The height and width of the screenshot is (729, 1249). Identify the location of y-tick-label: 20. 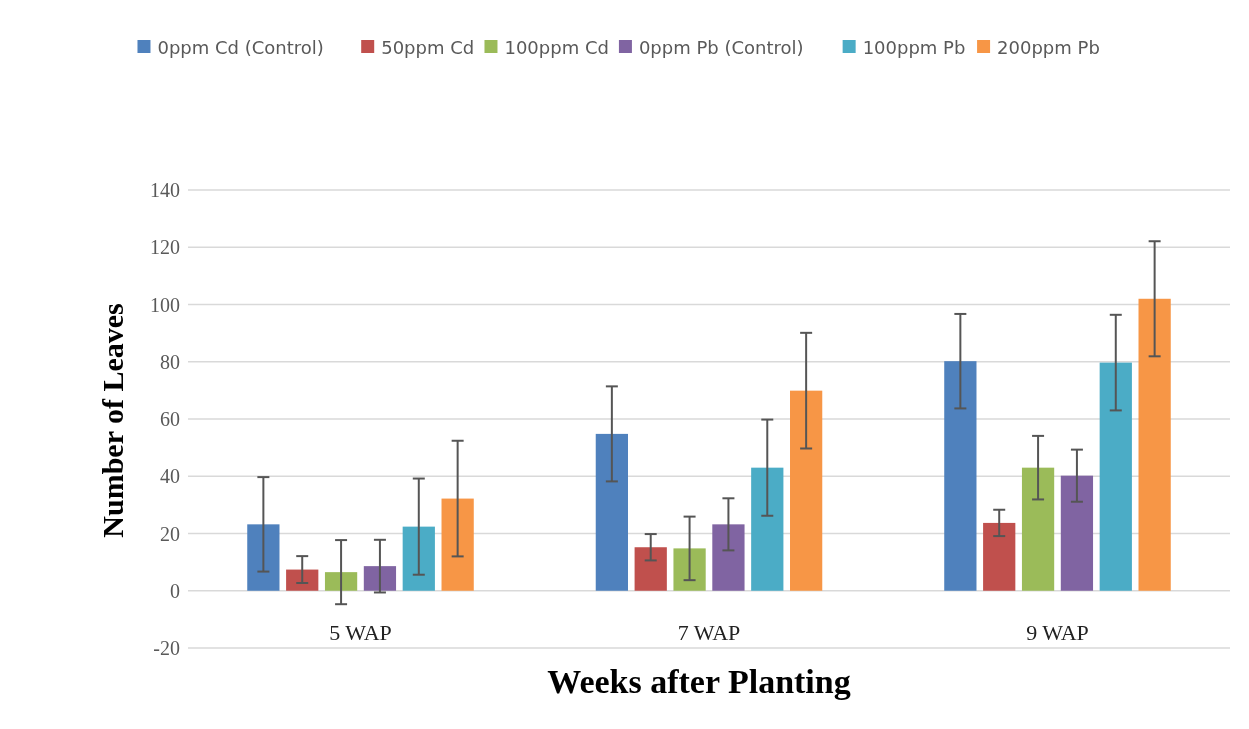
(170, 533).